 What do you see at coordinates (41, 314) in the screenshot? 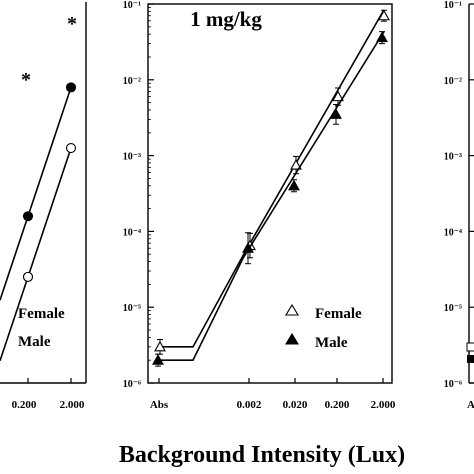
I see `left-legend-female: Female` at bounding box center [41, 314].